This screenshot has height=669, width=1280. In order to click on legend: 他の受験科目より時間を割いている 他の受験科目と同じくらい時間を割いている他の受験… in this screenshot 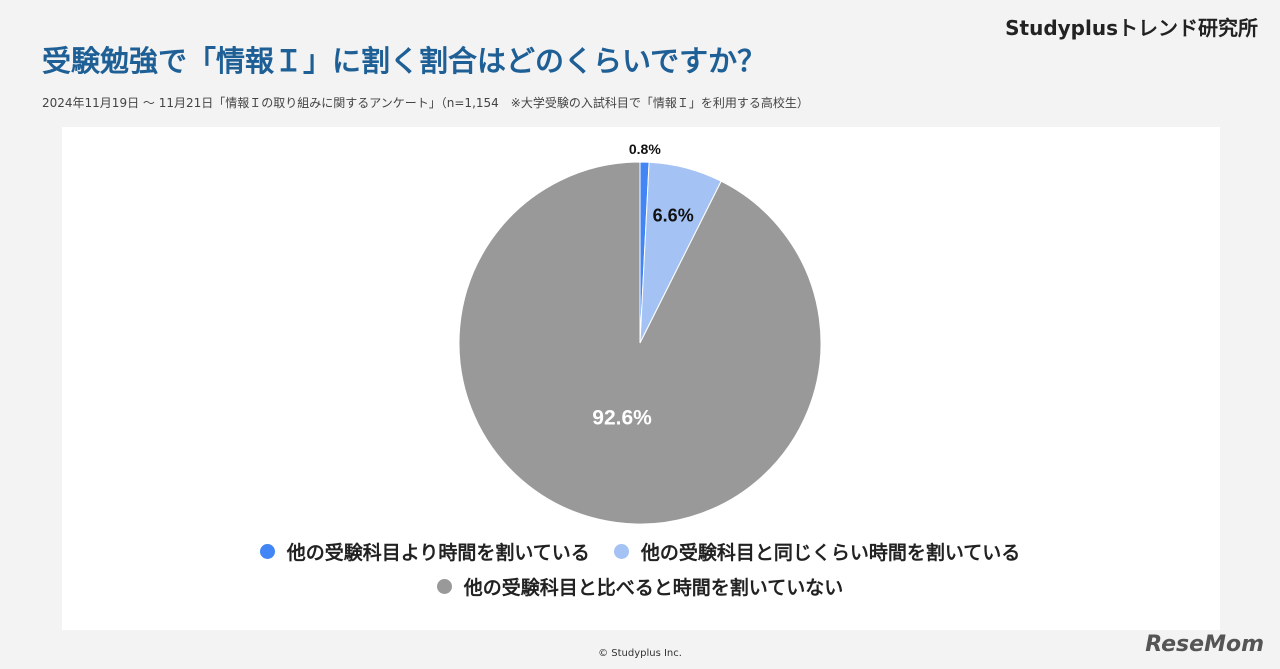, I will do `click(640, 569)`.